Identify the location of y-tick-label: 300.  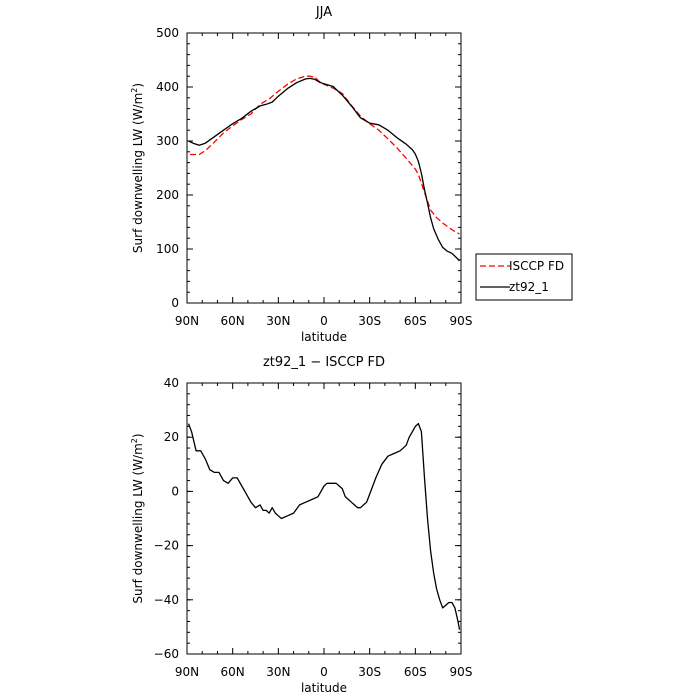
(167, 141).